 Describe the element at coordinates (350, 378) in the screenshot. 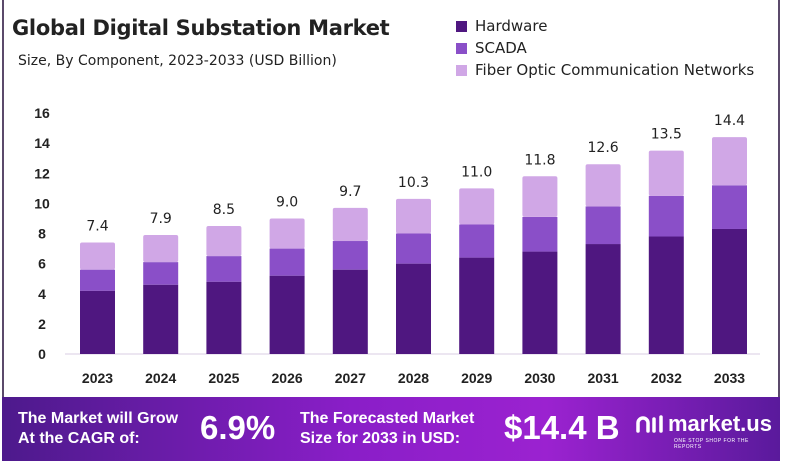

I see `x-tick-label: 2027` at that location.